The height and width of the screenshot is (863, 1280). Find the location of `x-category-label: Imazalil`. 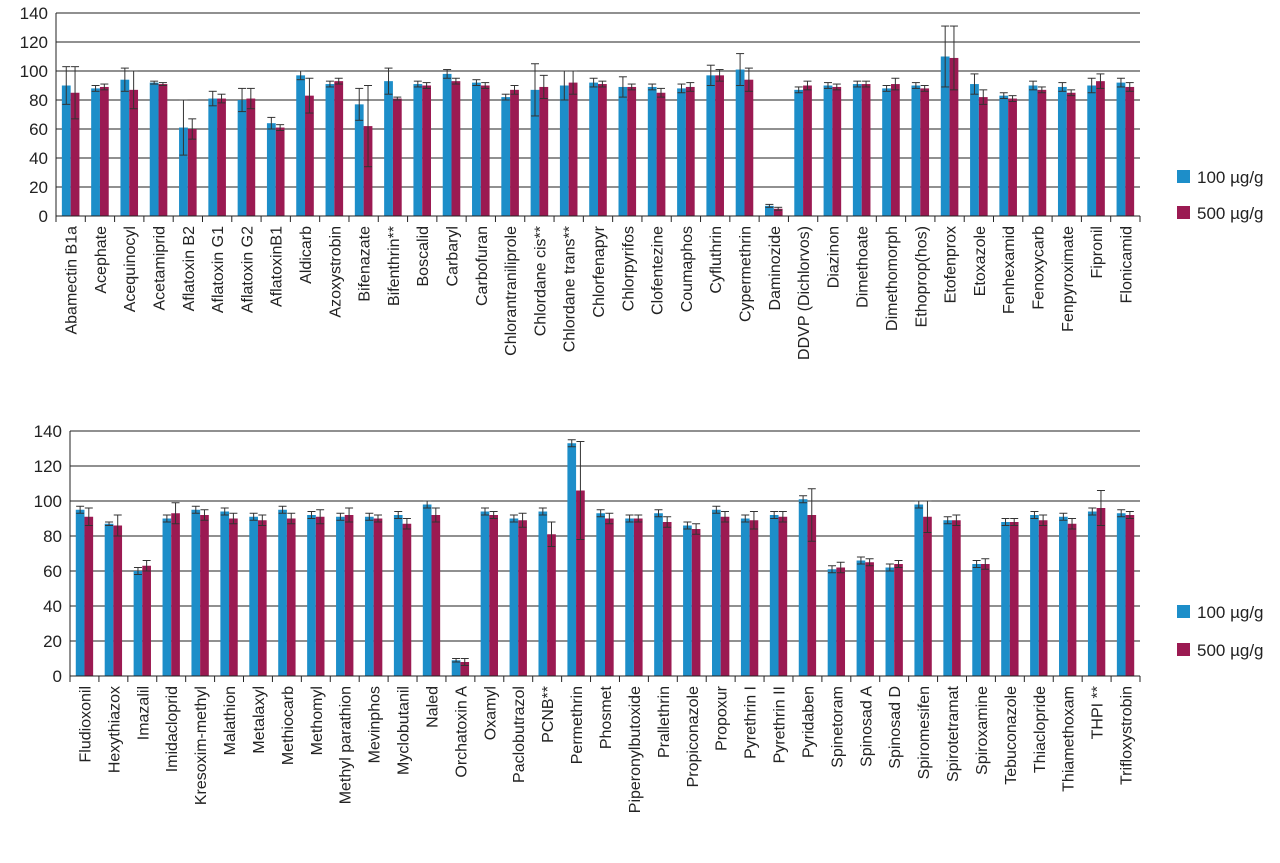

x-category-label: Imazalil is located at coordinates (143, 713).